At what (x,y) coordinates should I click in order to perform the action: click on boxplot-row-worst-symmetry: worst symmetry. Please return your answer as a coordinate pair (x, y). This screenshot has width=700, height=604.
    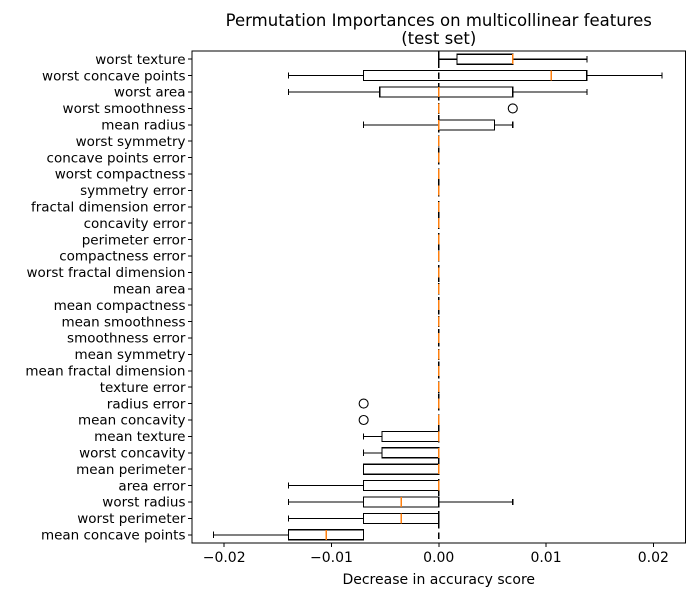
    Looking at the image, I should click on (257, 142).